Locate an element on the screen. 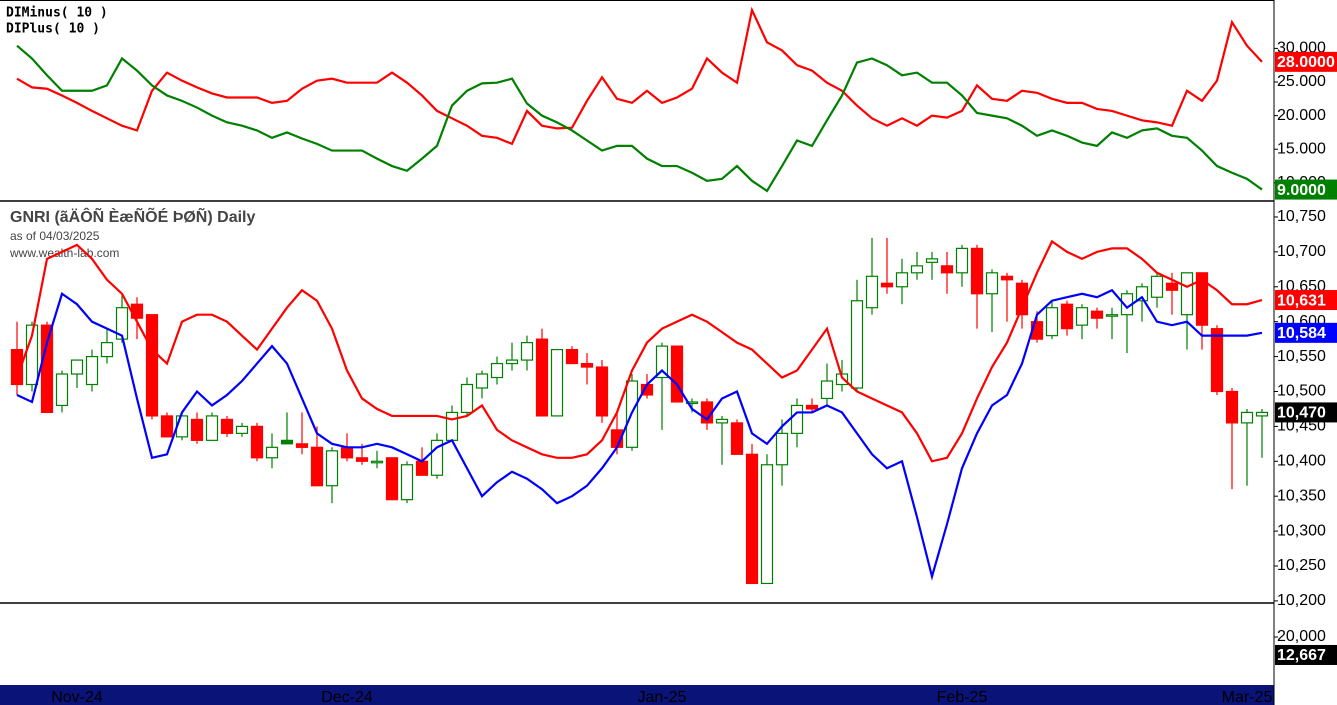  y-tick-label: 25.000 is located at coordinates (1301, 81).